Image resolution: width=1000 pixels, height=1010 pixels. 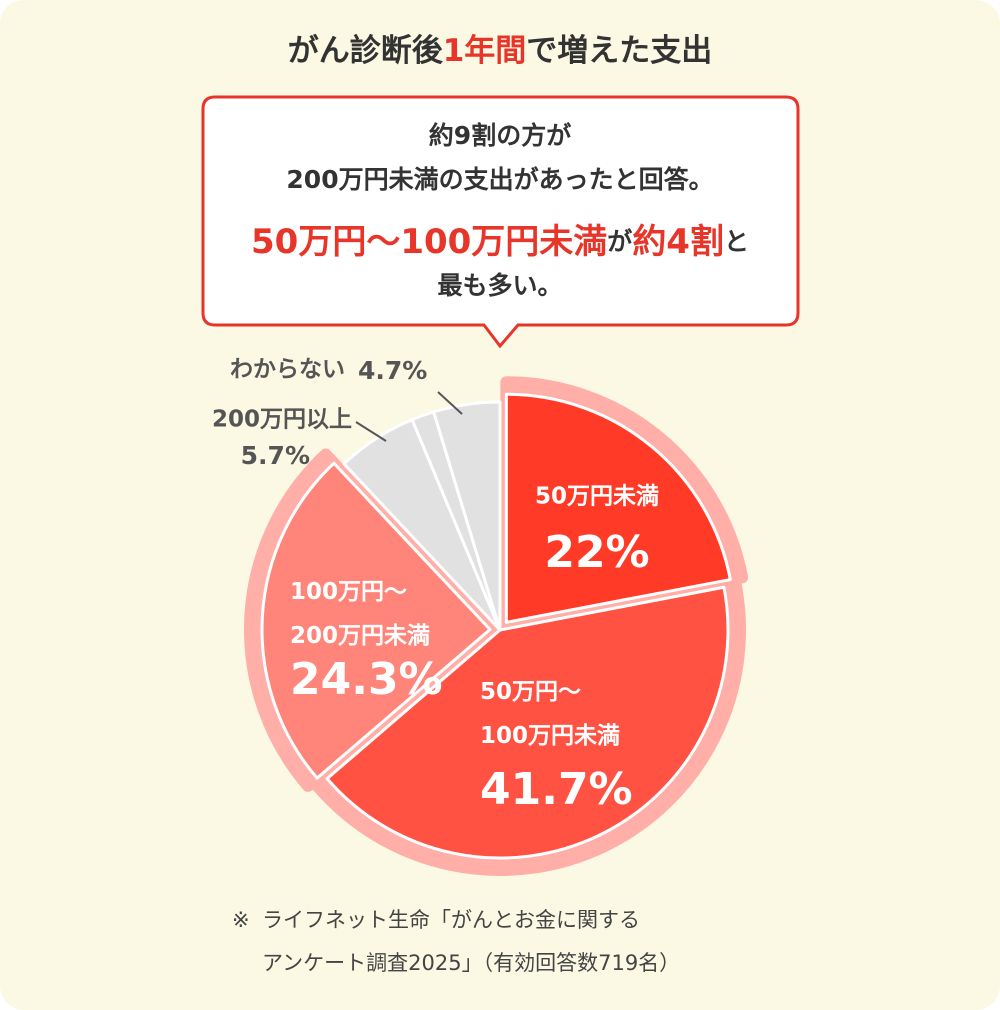 What do you see at coordinates (451, 920) in the screenshot?
I see `source-line: ライフネット生命「がんとお金に関する` at bounding box center [451, 920].